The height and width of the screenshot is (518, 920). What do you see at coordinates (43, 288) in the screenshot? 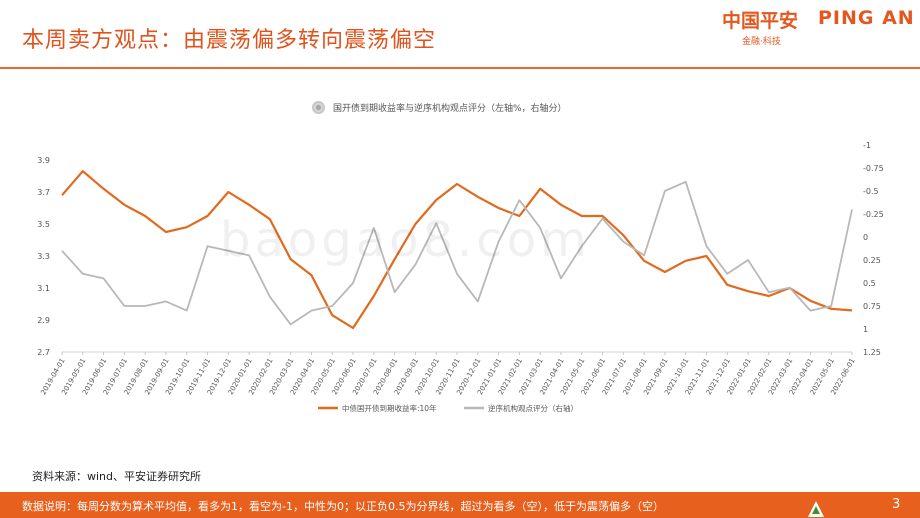
I see `y-left-tick-label: 3.1` at bounding box center [43, 288].